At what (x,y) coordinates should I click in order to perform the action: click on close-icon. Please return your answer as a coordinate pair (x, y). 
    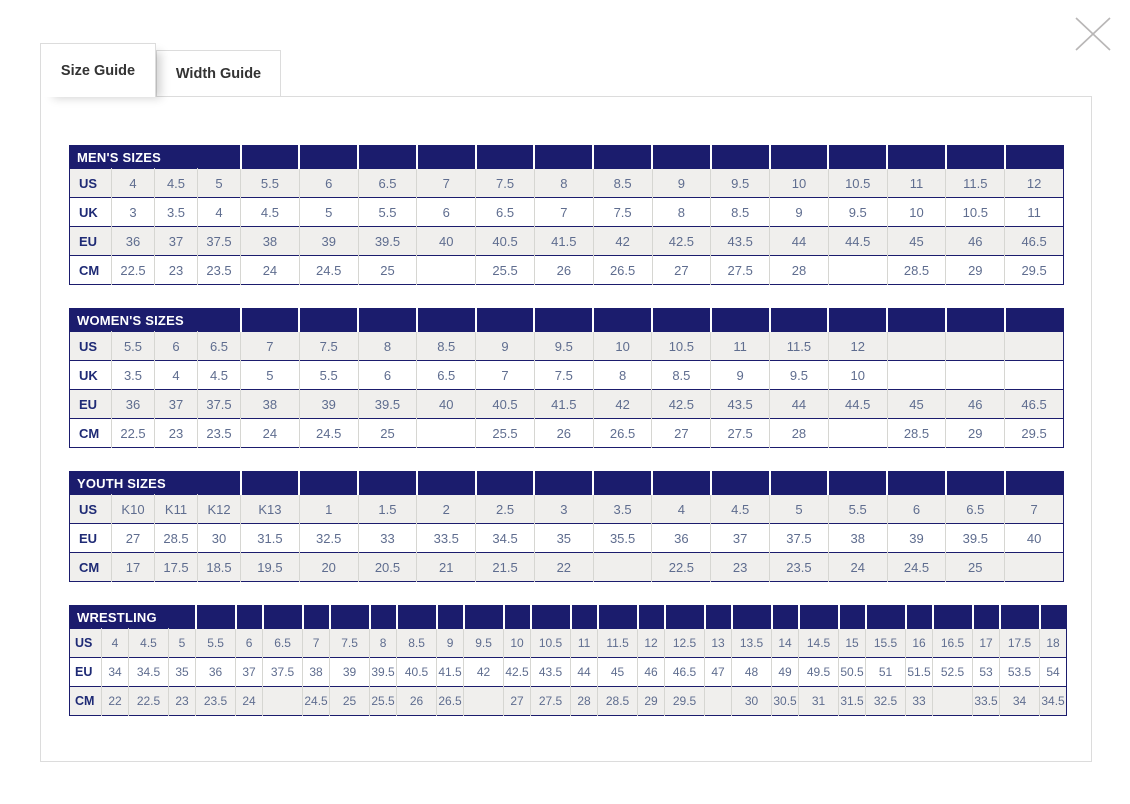
    Looking at the image, I should click on (1093, 34).